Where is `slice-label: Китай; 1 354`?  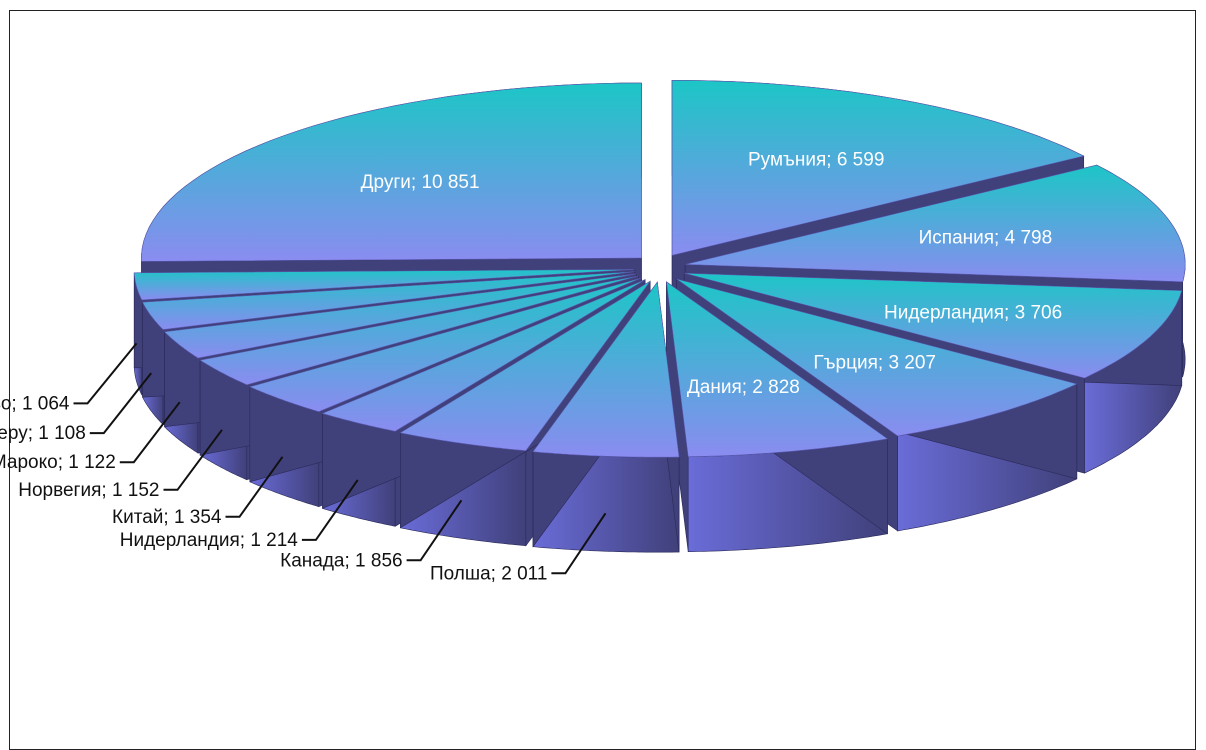
slice-label: Китай; 1 354 is located at coordinates (167, 517).